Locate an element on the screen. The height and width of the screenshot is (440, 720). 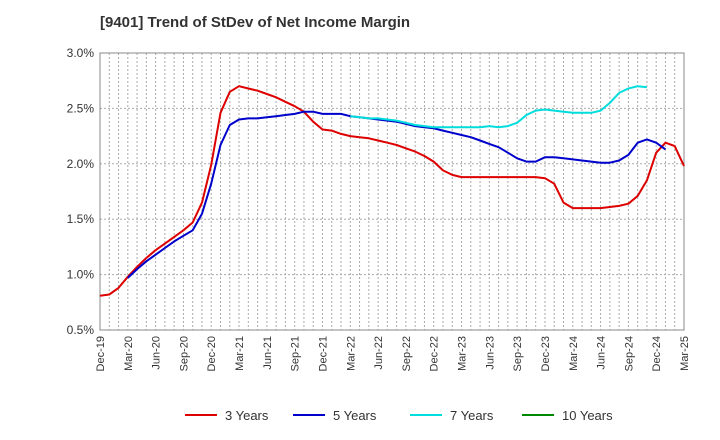
x-tick-label: Mar-23 is located at coordinates (463, 353).